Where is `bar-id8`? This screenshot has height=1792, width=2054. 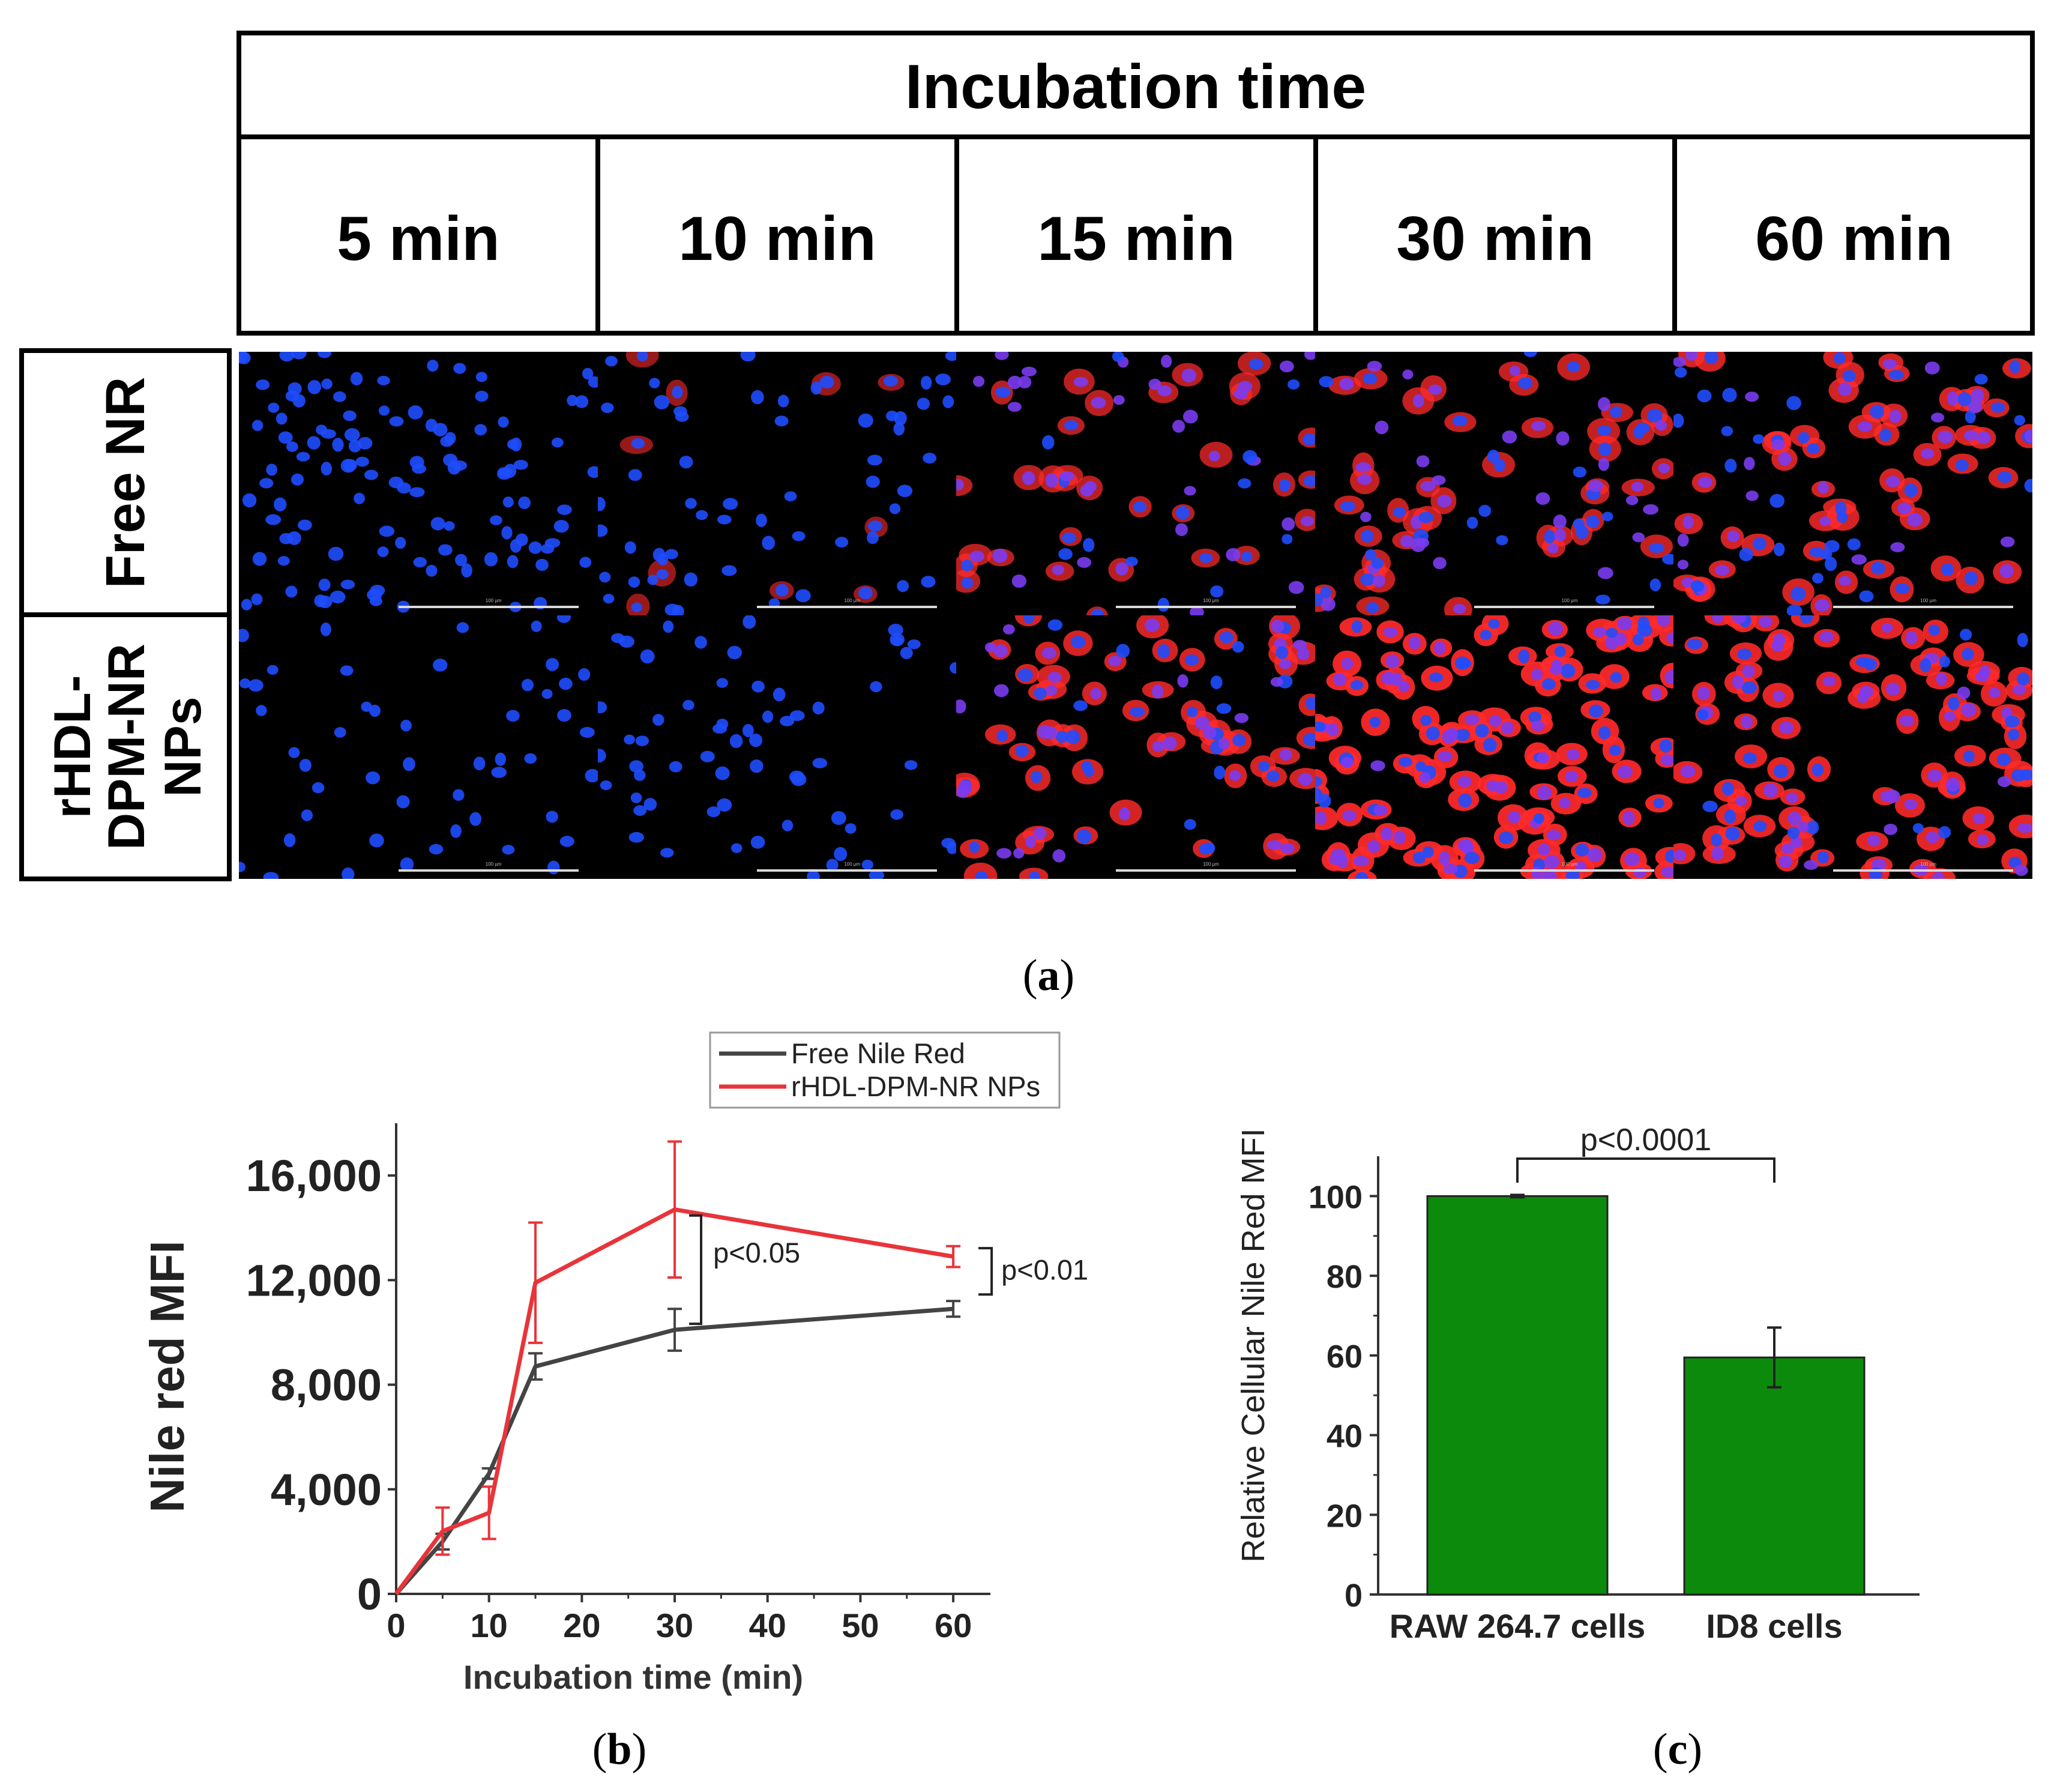 bar-id8 is located at coordinates (1775, 1476).